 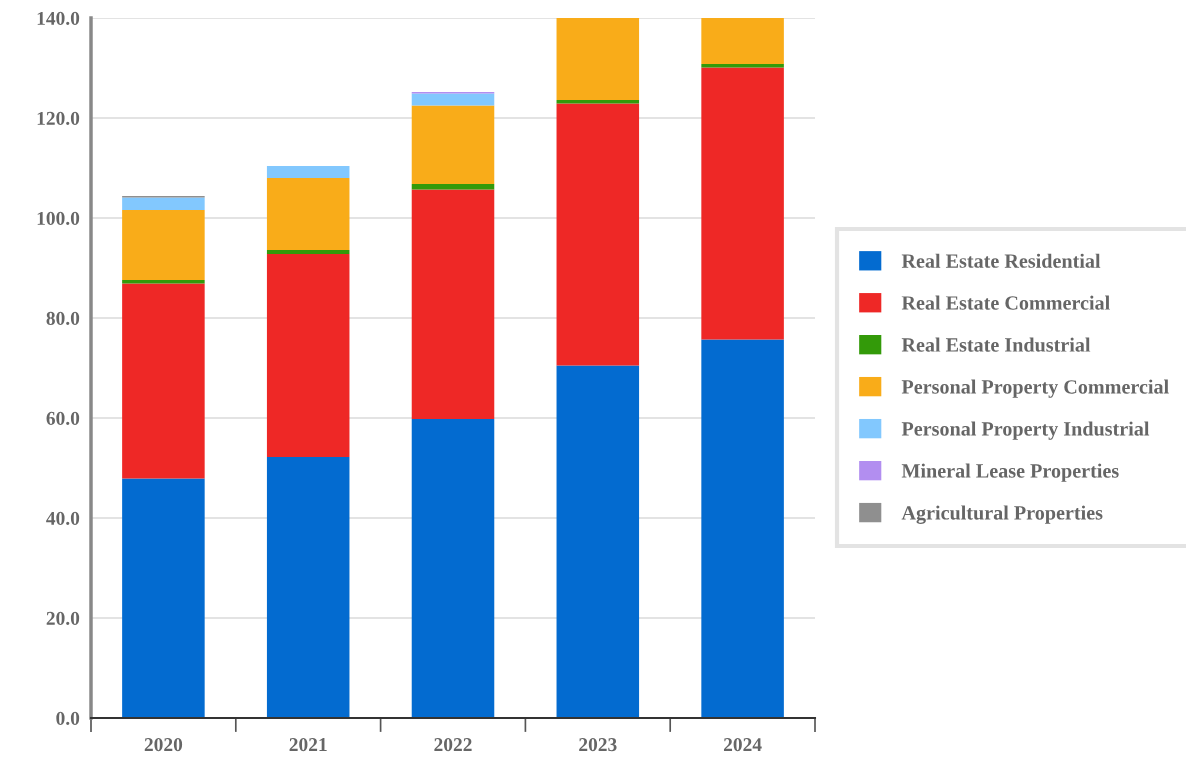 What do you see at coordinates (63, 418) in the screenshot?
I see `y-tick-label: 60.0` at bounding box center [63, 418].